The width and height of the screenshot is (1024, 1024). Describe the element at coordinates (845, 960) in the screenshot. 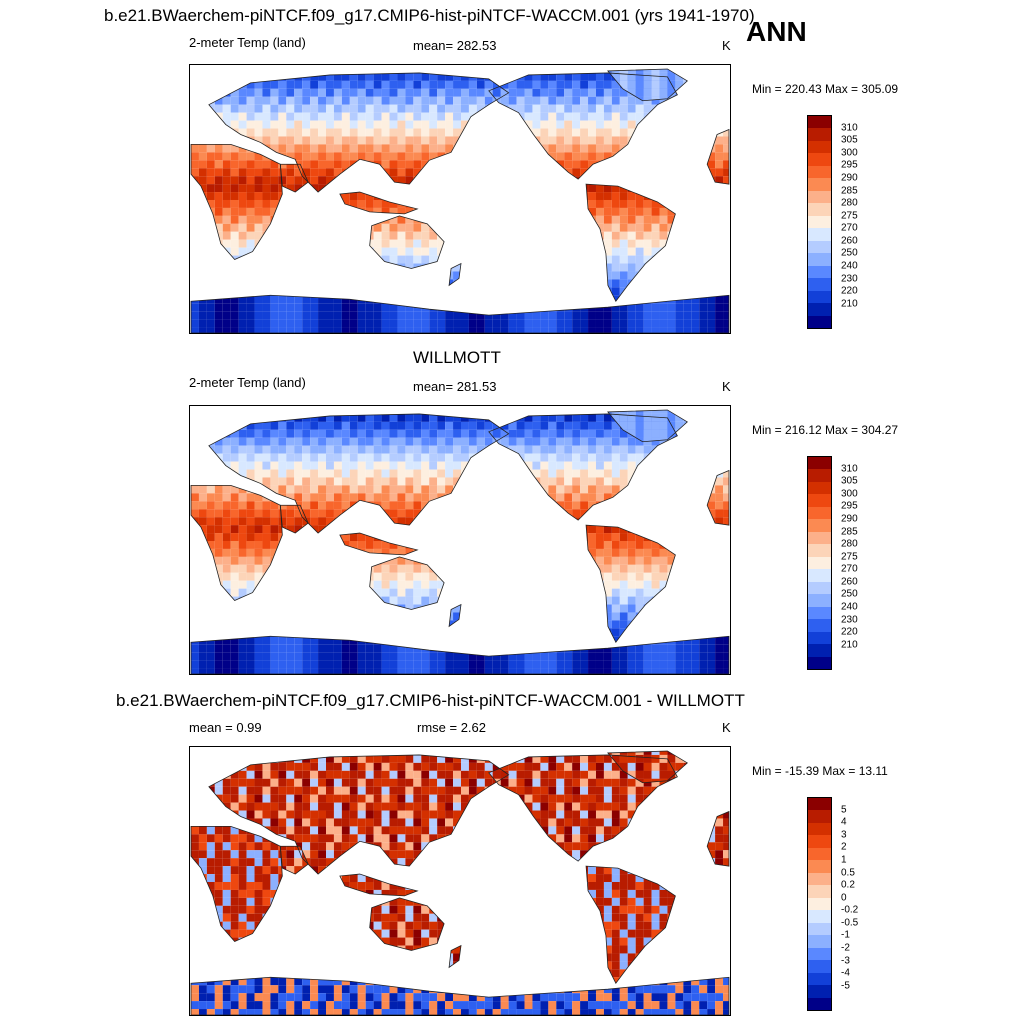

I see `colorbar-label: -3` at that location.